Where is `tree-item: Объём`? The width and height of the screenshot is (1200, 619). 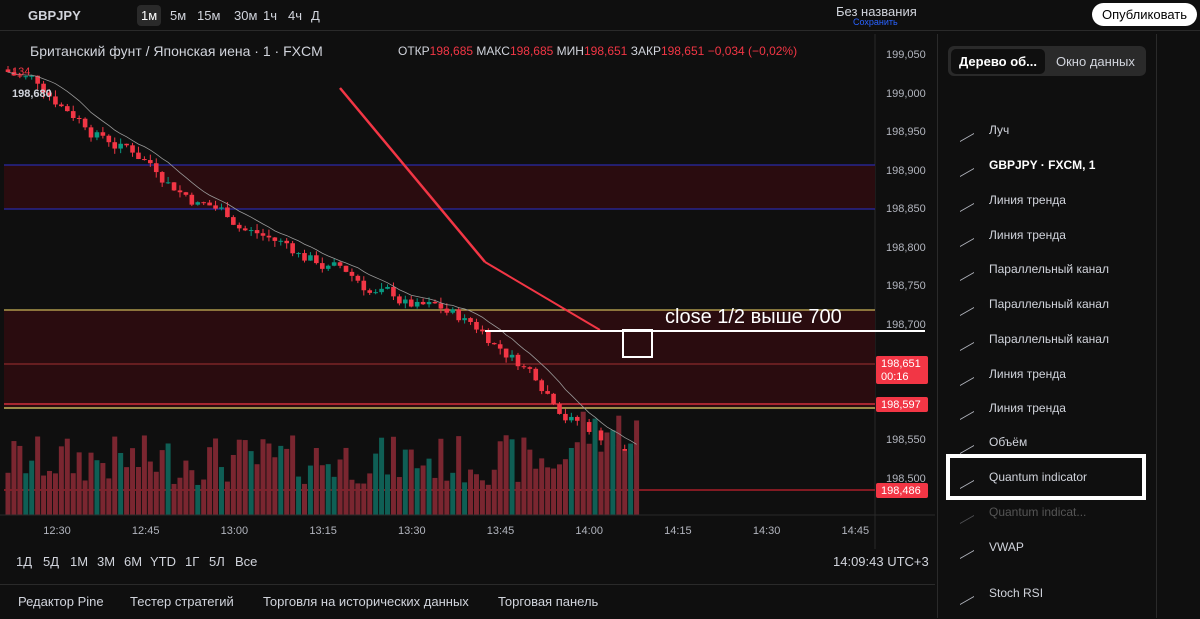 tree-item: Объём is located at coordinates (1008, 442).